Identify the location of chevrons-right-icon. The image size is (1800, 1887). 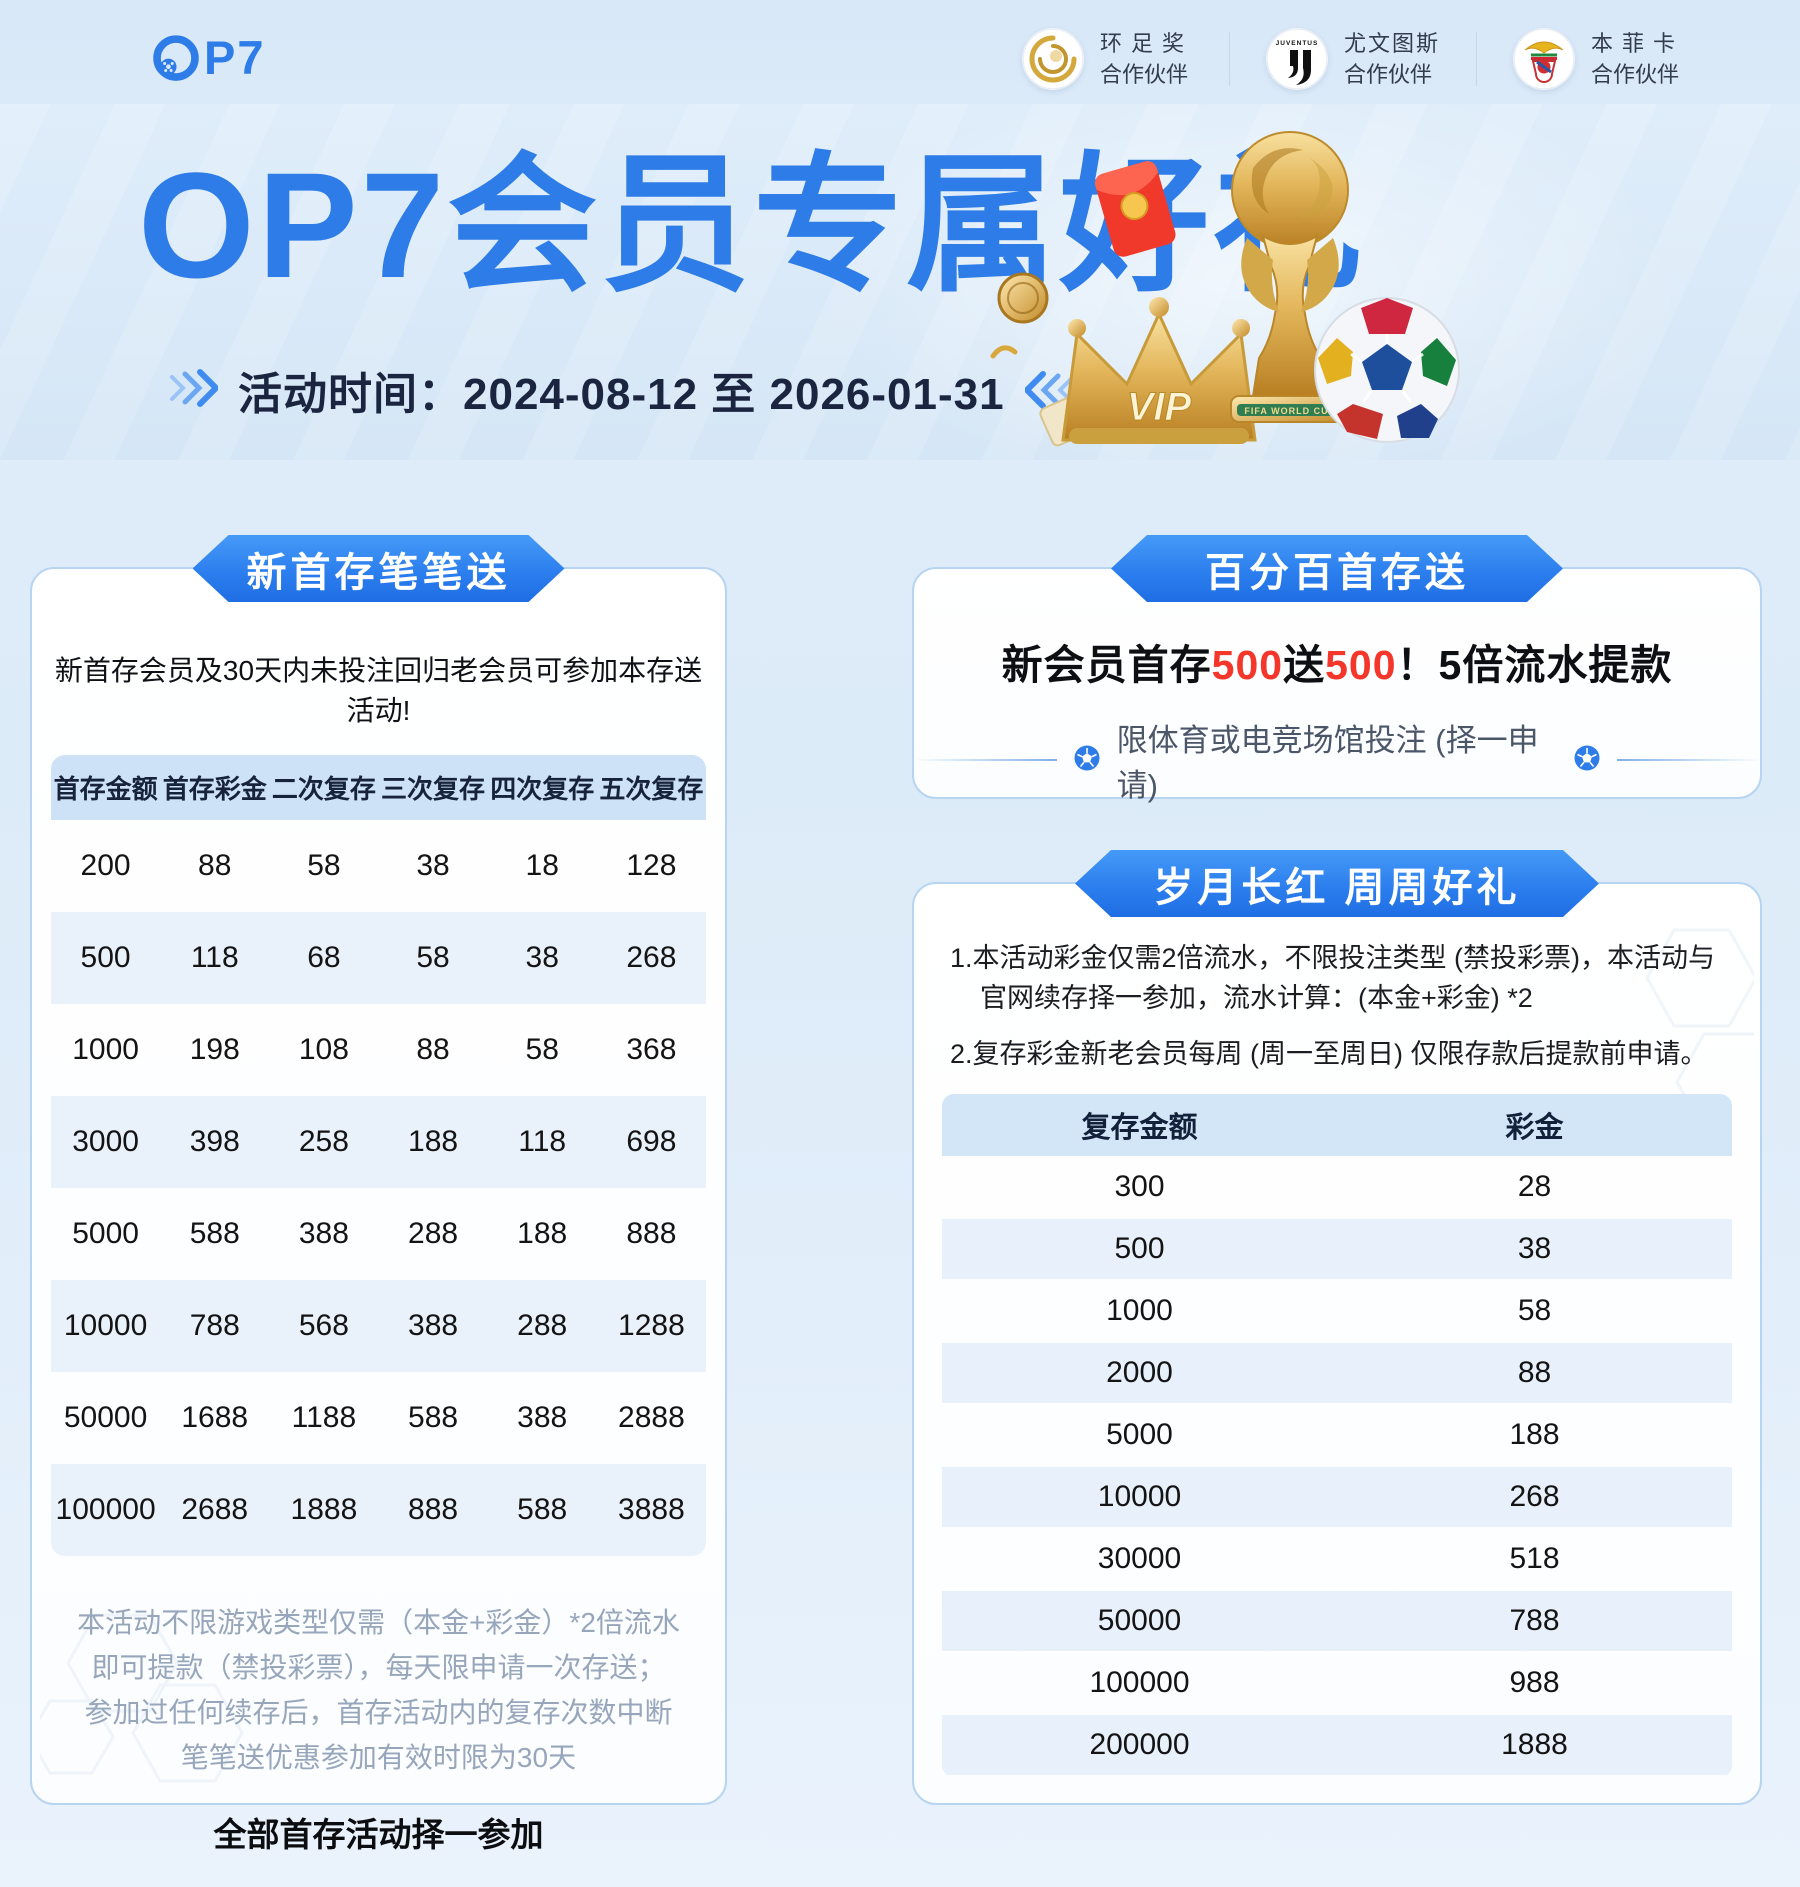
(193, 390).